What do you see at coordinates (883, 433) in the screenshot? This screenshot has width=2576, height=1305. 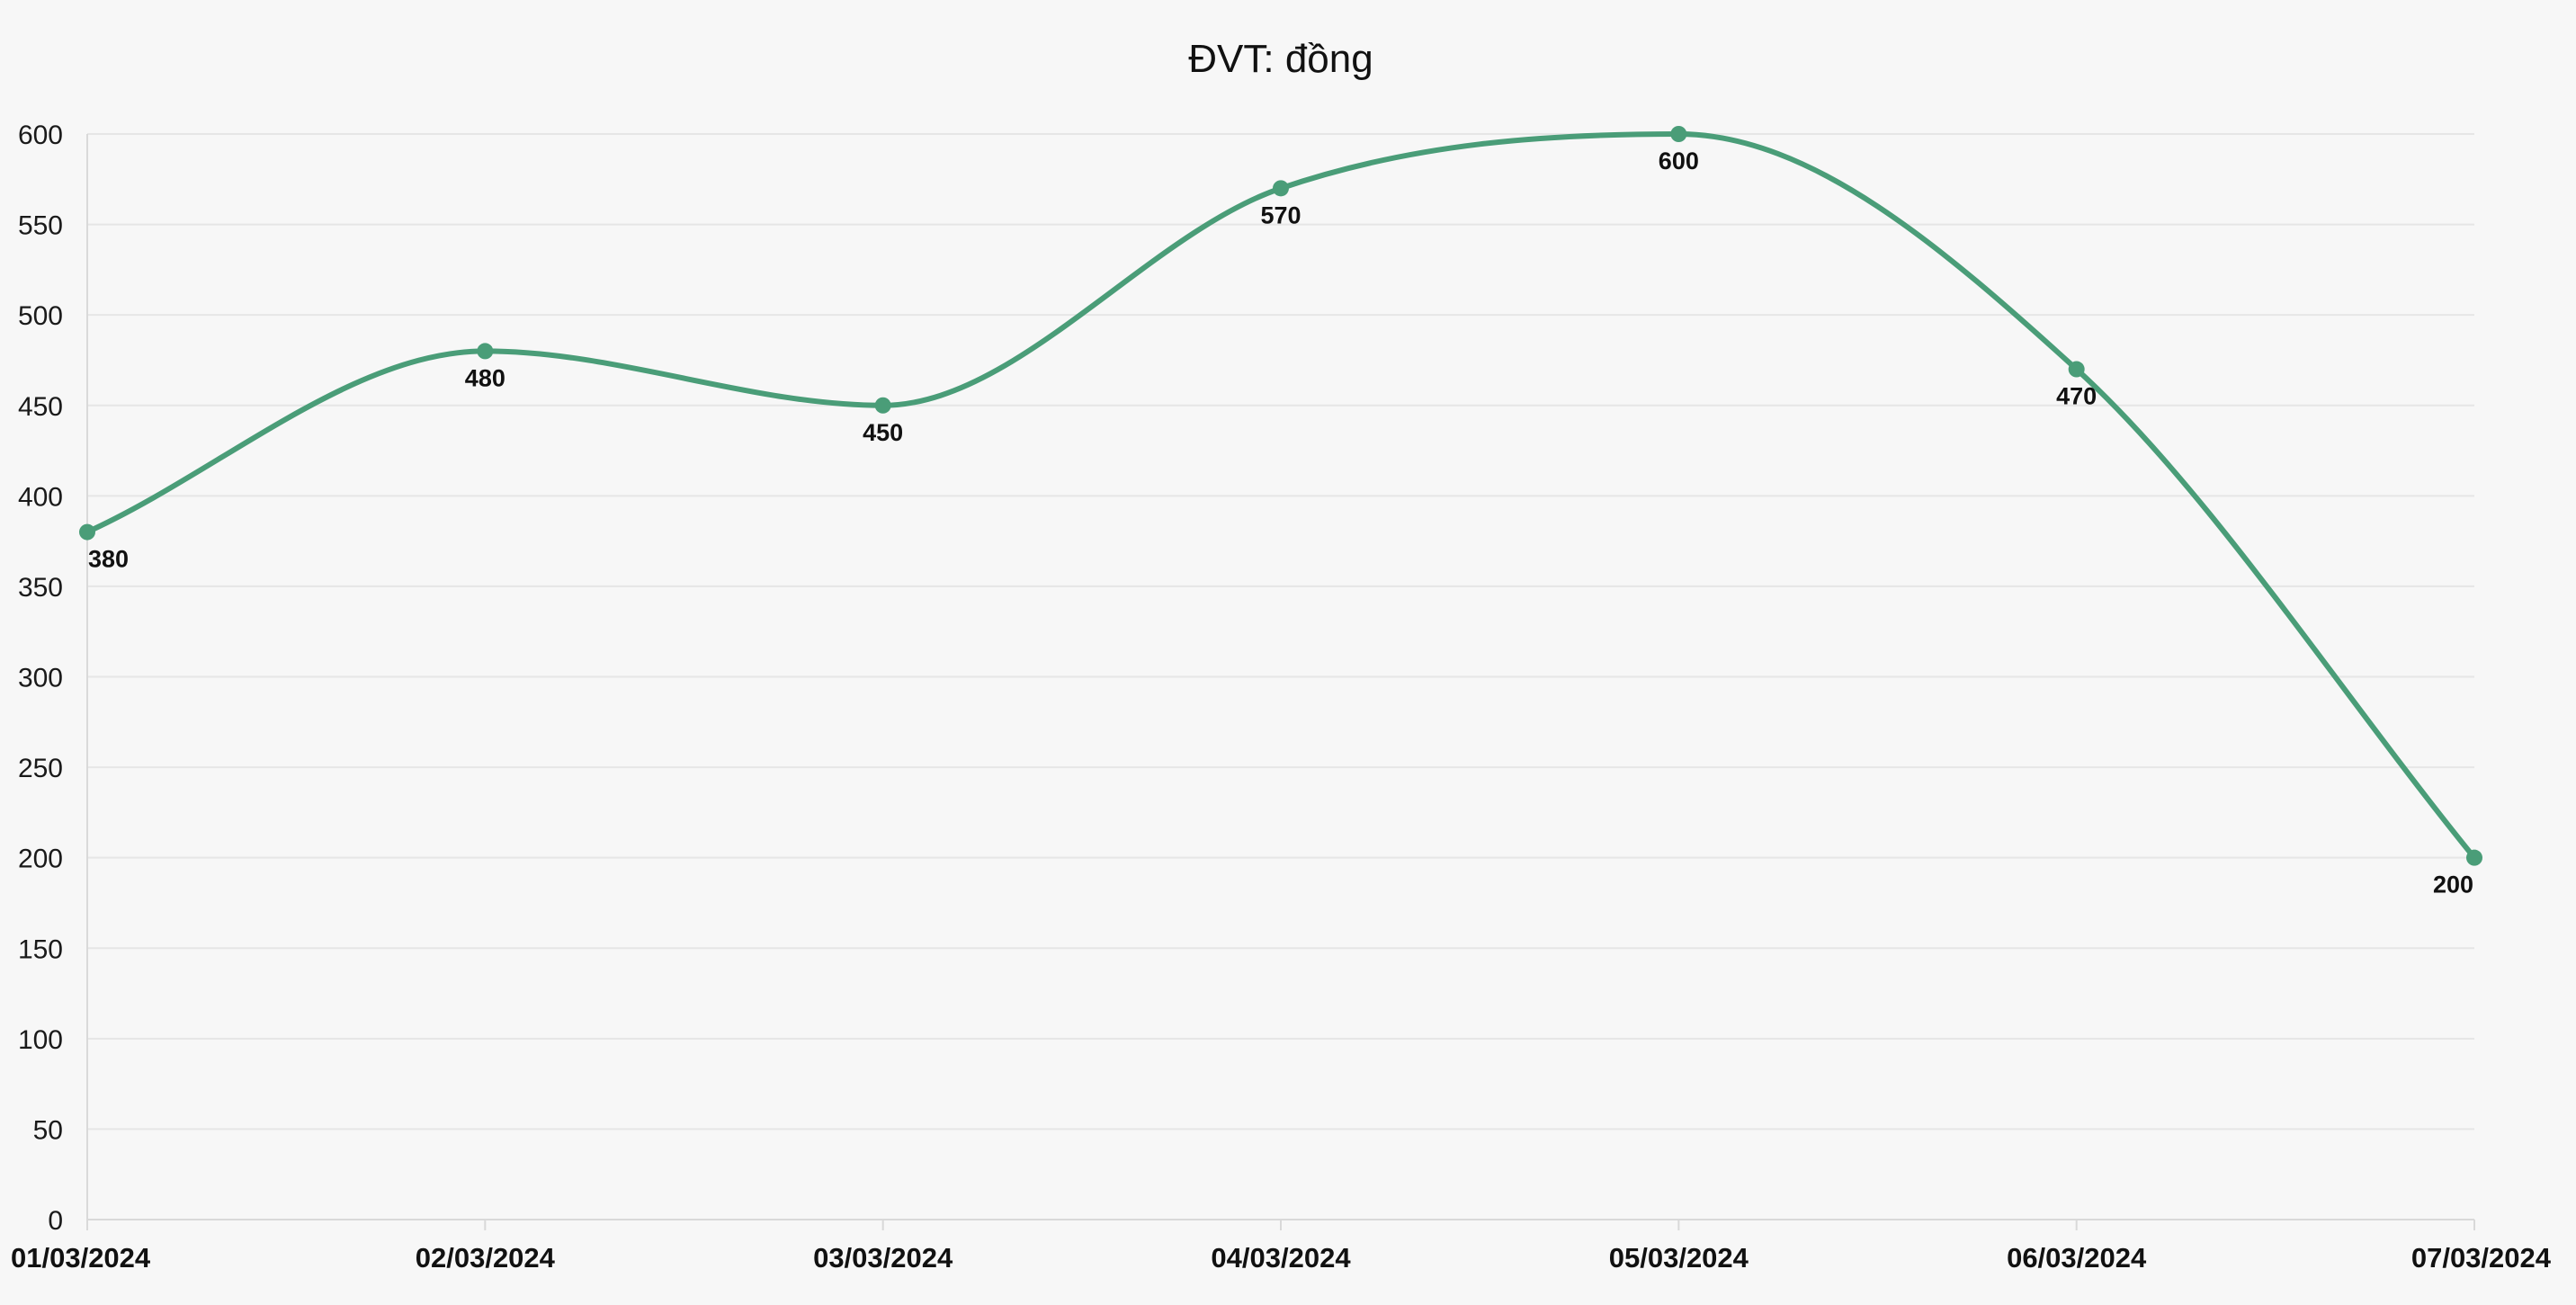 I see `data-label: 450` at bounding box center [883, 433].